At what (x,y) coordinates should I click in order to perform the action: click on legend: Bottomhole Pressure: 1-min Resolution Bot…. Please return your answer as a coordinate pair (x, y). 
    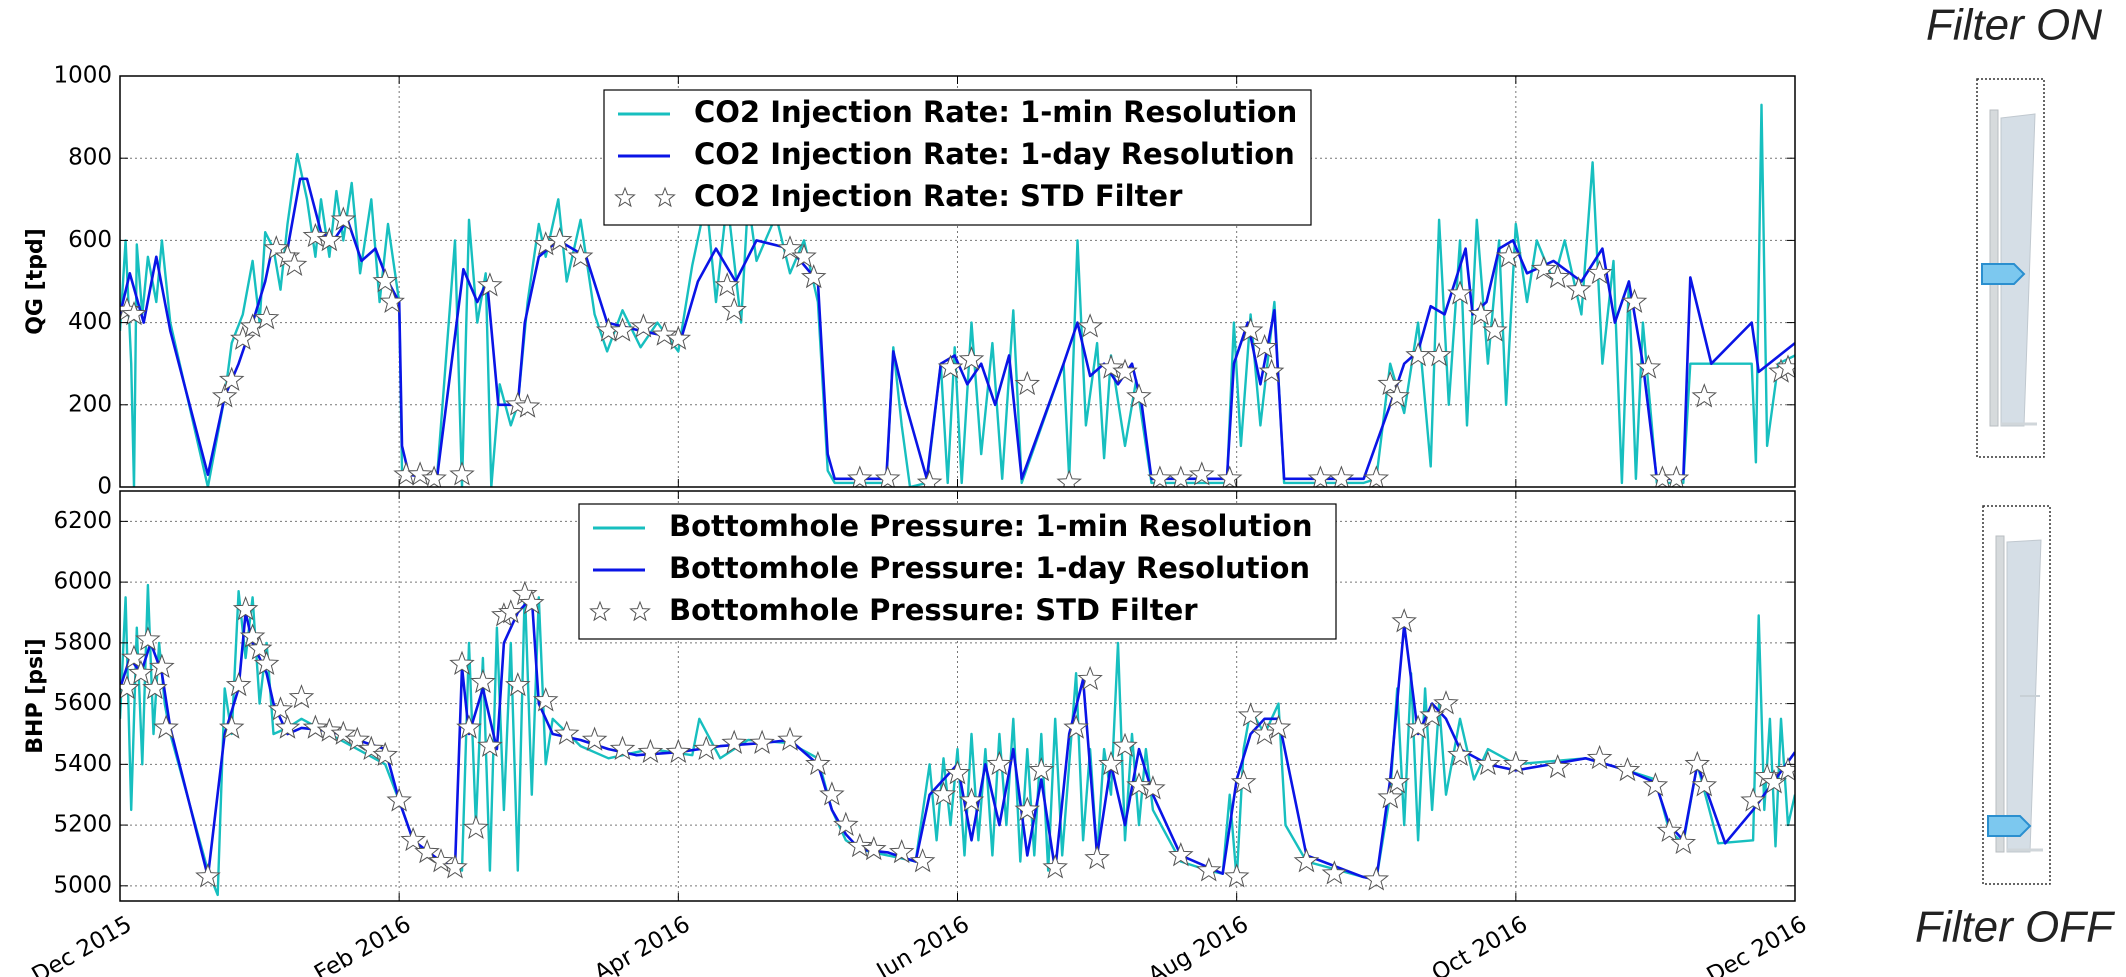
    Looking at the image, I should click on (957, 571).